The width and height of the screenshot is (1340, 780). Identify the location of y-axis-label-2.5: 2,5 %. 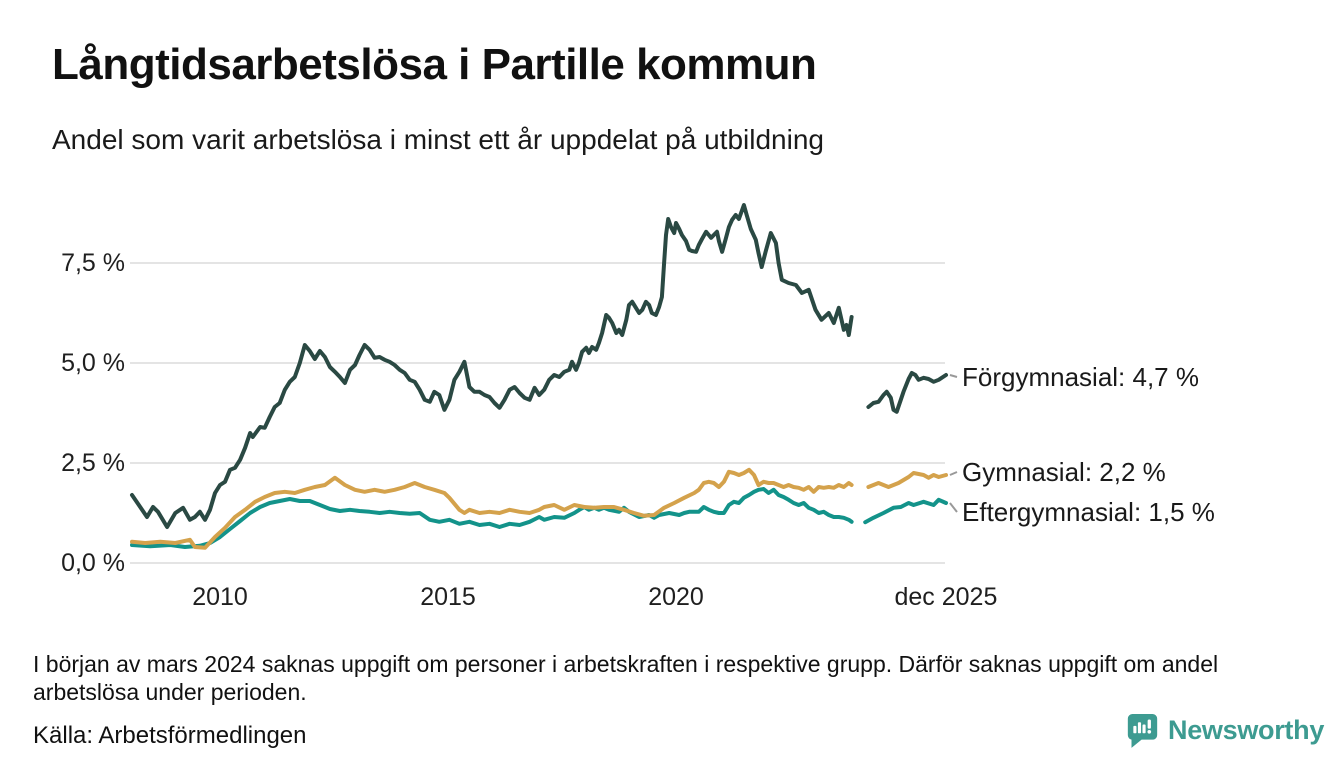
(93, 463).